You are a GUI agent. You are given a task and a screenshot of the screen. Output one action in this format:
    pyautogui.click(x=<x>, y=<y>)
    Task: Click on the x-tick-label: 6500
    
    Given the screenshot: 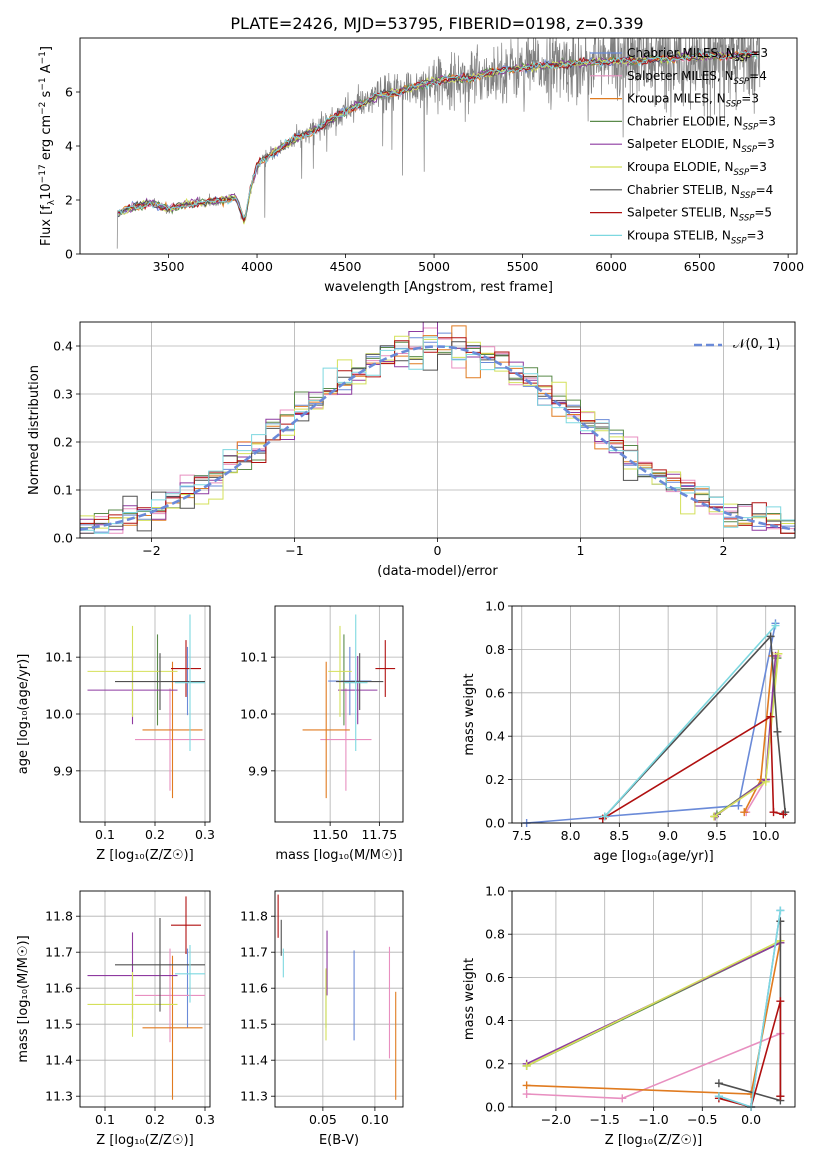 What is the action you would take?
    pyautogui.click(x=700, y=266)
    